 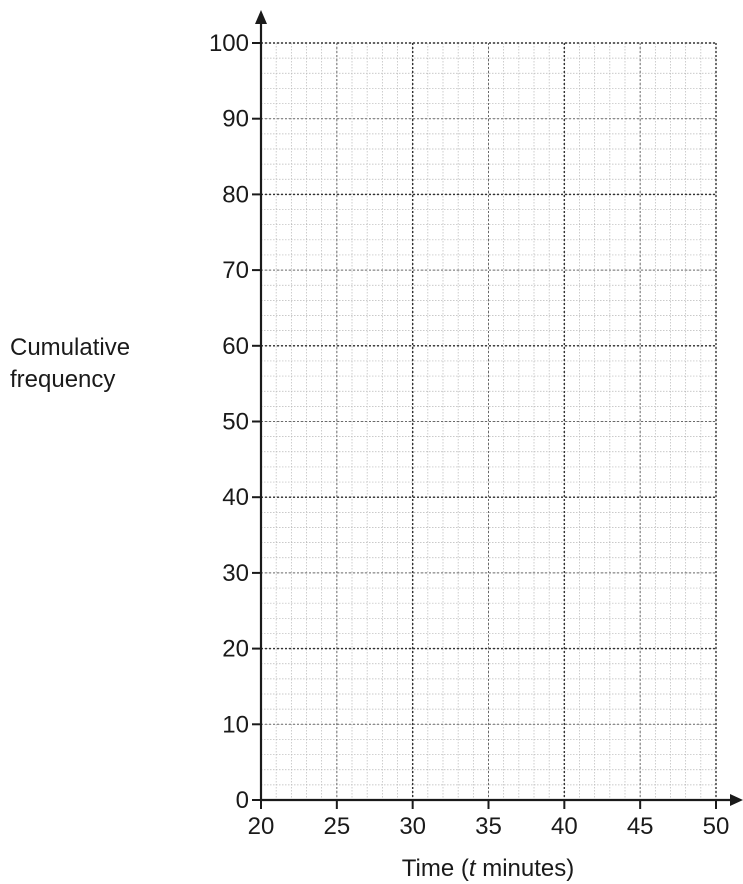 What do you see at coordinates (488, 826) in the screenshot?
I see `x-tick-label: 35` at bounding box center [488, 826].